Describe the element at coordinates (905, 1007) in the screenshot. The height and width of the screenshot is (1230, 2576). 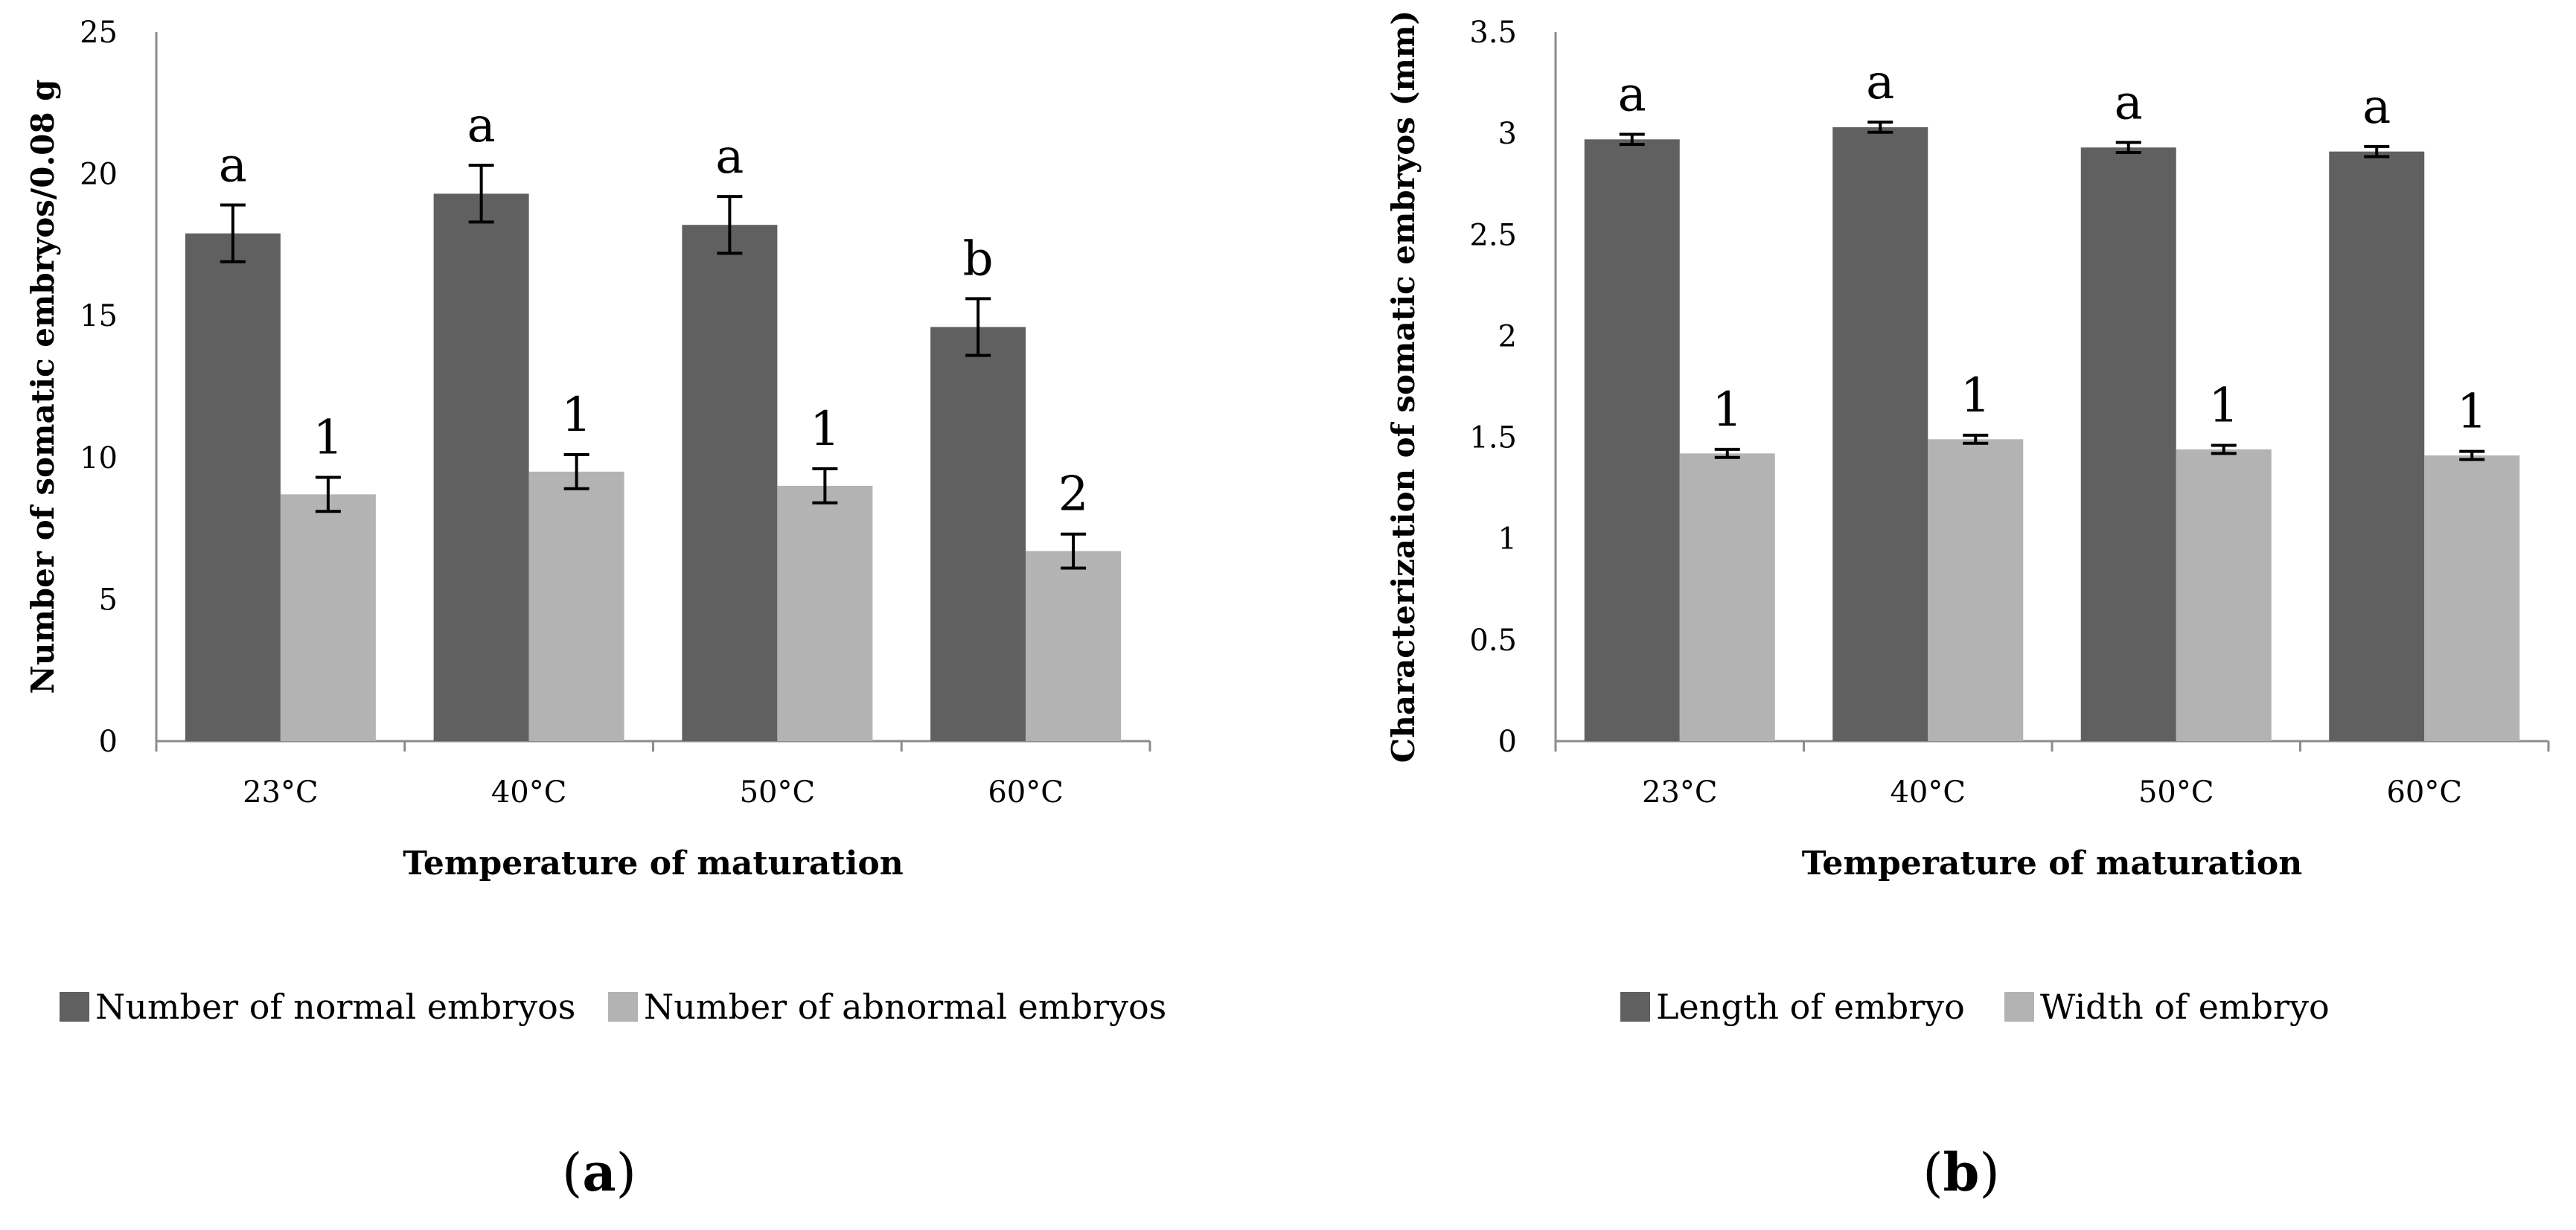
I see `legend-label: Number of abnormal embryos` at that location.